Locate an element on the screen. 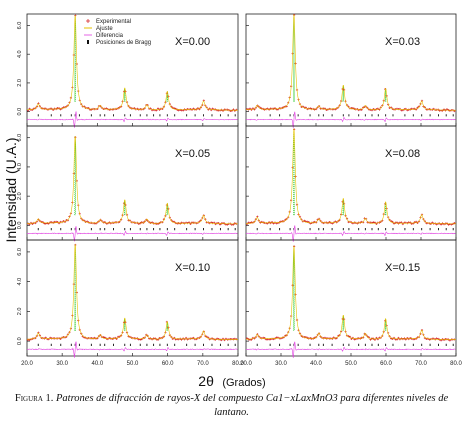  panel-4: X=0.08 is located at coordinates (351, 183).